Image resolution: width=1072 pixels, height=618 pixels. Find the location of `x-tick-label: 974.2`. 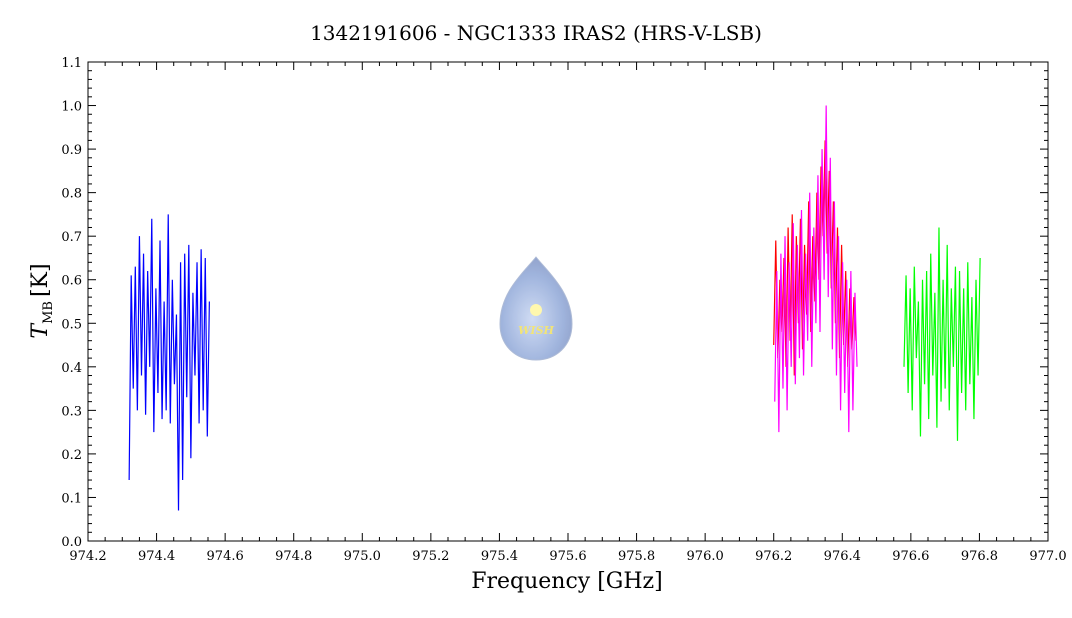

x-tick-label: 974.2 is located at coordinates (87, 556).